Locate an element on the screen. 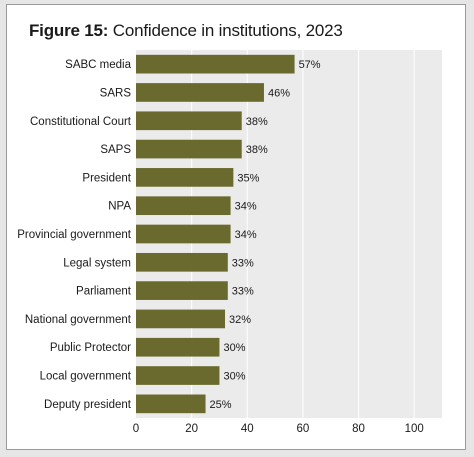 The width and height of the screenshot is (474, 457). category-label: Parliament is located at coordinates (104, 292).